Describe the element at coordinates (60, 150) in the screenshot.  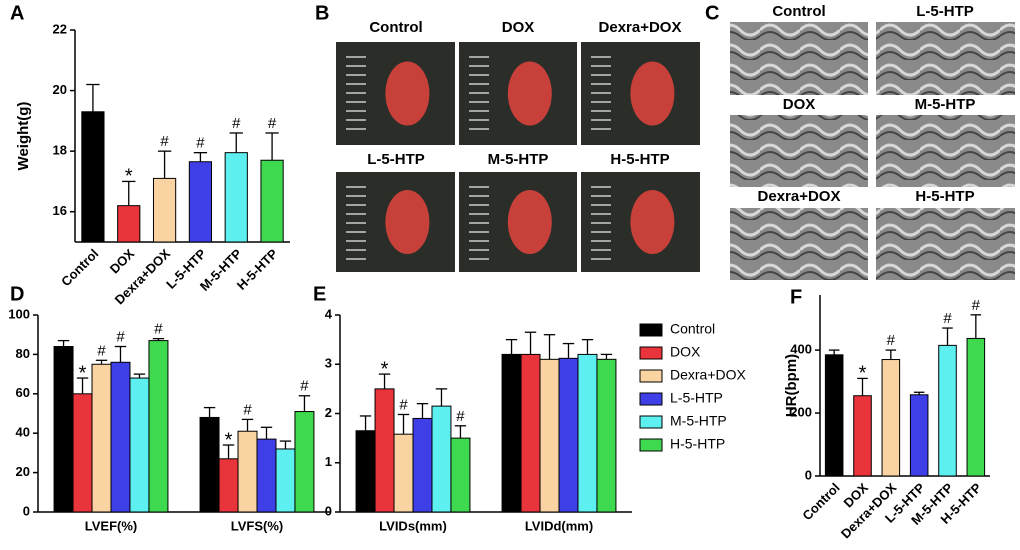
I see `y-tick-label: 18` at that location.